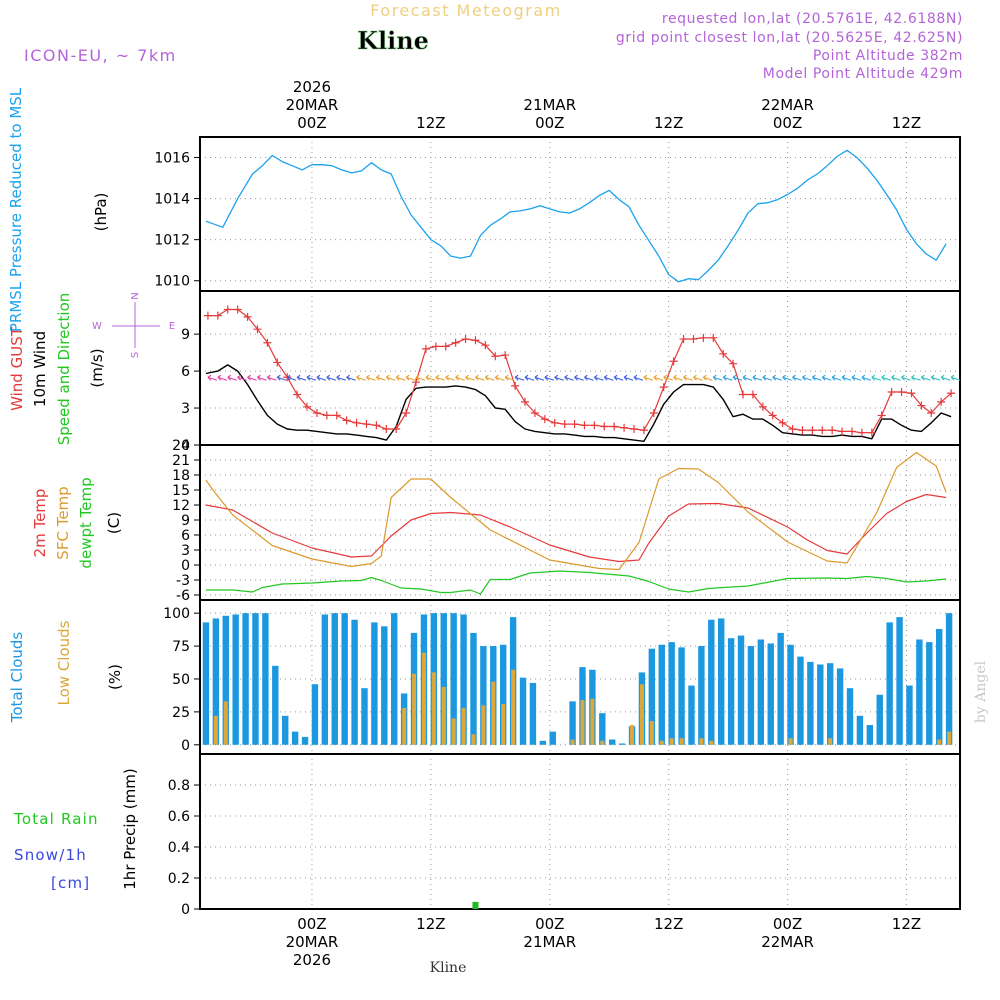 The width and height of the screenshot is (1000, 1000). Describe the element at coordinates (70, 883) in the screenshot. I see `snow-unit: [cm]` at that location.